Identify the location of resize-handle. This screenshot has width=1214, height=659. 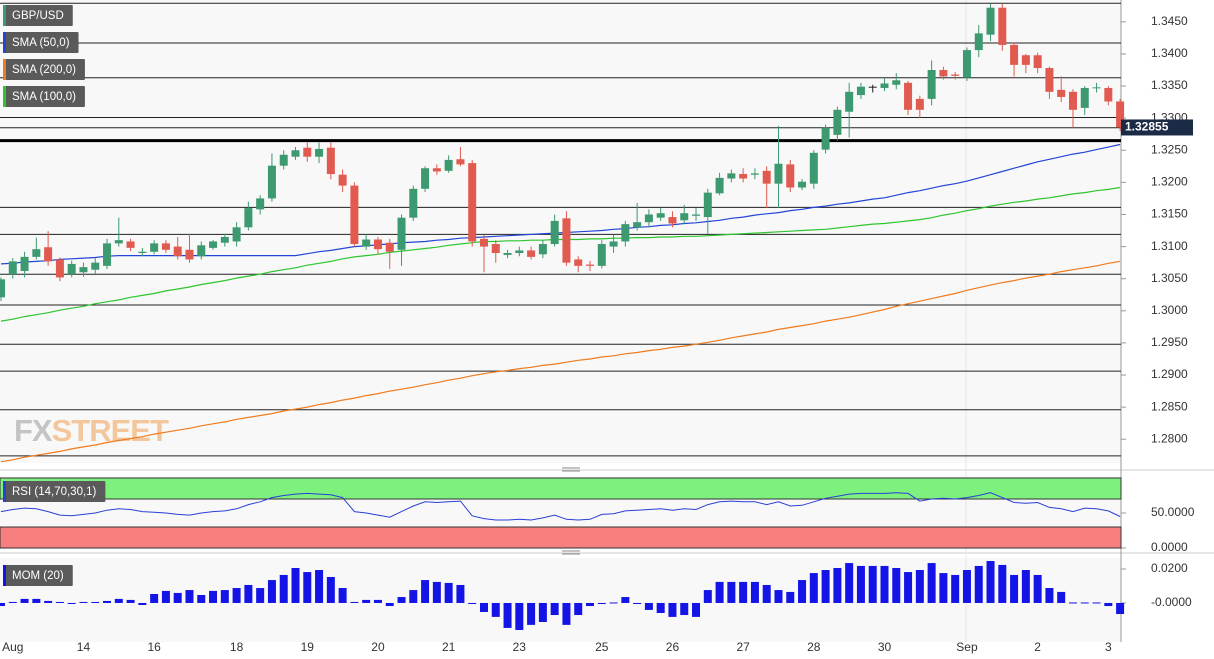
(571, 511).